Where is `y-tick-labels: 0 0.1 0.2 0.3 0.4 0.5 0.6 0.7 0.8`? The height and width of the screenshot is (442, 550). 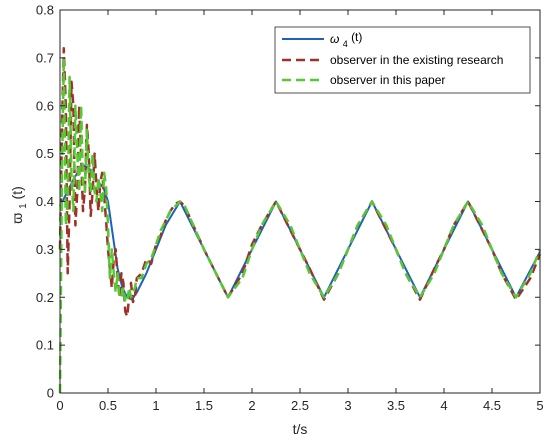
y-tick-labels: 0 0.1 0.2 0.3 0.4 0.5 0.6 0.7 0.8 is located at coordinates (45, 202).